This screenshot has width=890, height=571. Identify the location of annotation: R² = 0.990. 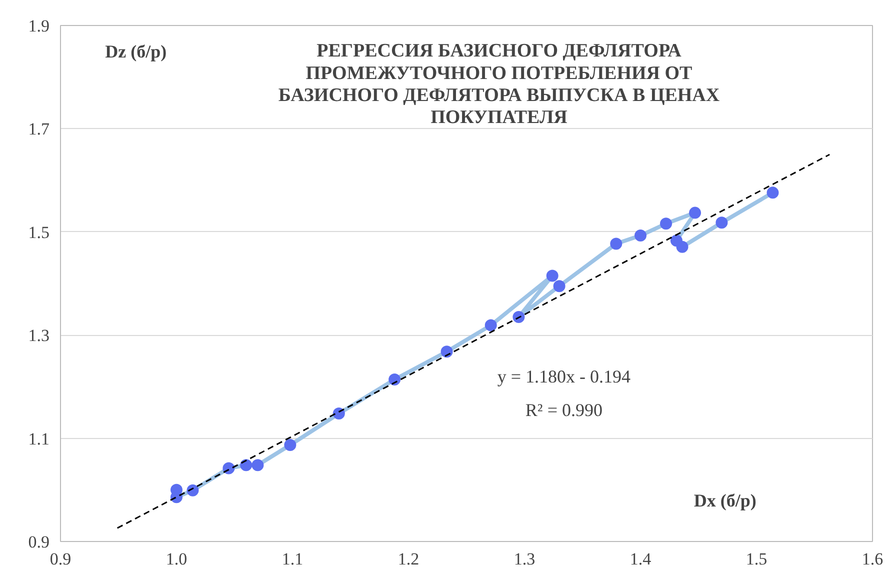
(563, 410).